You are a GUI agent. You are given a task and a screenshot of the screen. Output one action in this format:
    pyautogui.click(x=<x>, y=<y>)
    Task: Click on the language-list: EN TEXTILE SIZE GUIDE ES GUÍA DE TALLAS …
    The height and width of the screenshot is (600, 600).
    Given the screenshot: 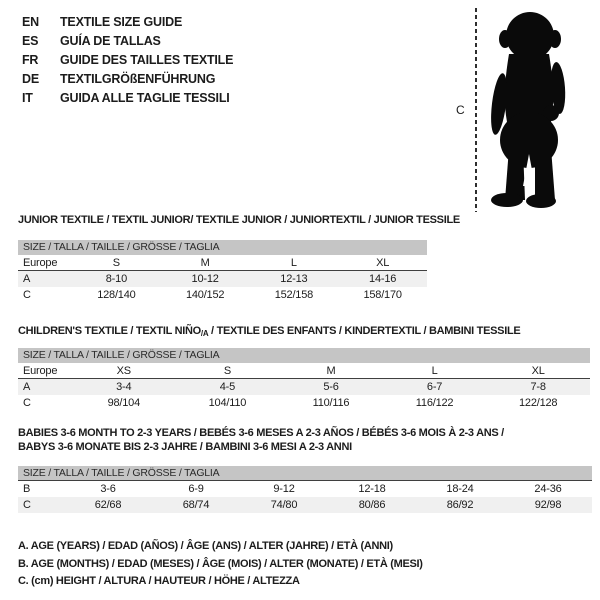 What is the action you would take?
    pyautogui.click(x=127, y=60)
    